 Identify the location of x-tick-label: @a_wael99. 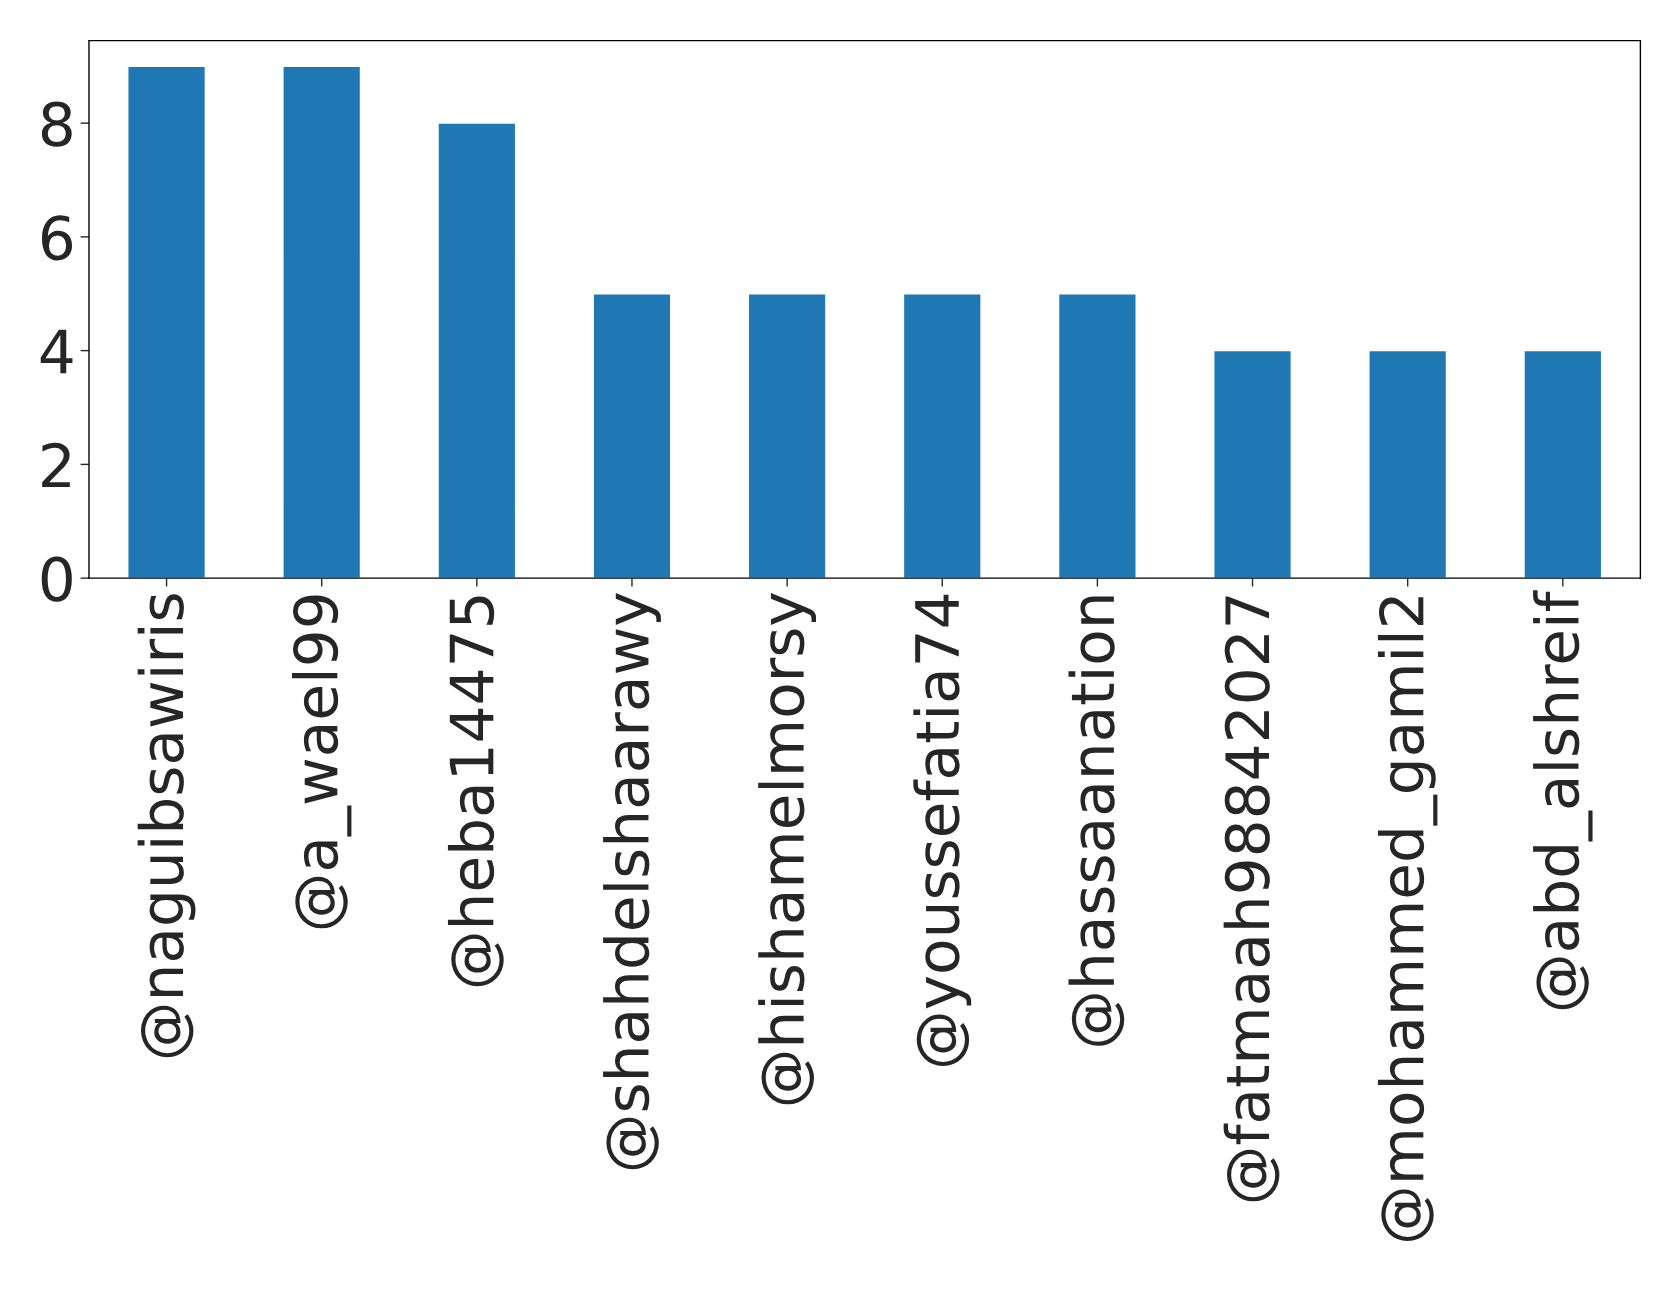
(321, 762).